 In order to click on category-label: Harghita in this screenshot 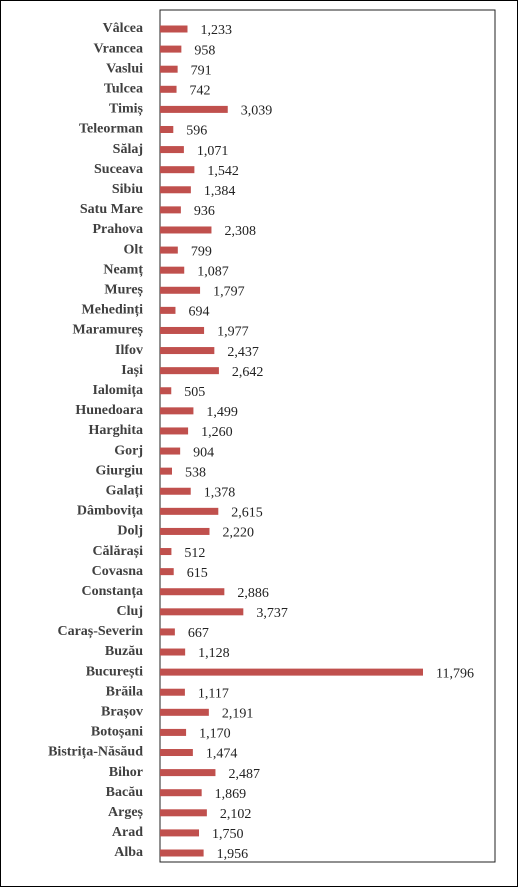, I will do `click(116, 430)`.